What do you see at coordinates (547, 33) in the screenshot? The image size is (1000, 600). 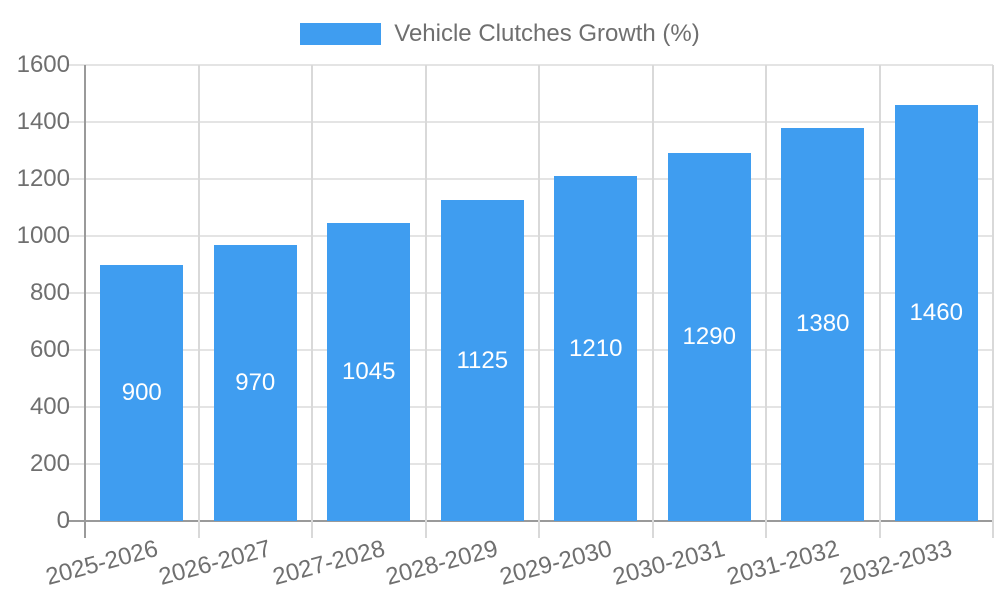 I see `legend-label: Vehicle Clutches Growth (%)` at bounding box center [547, 33].